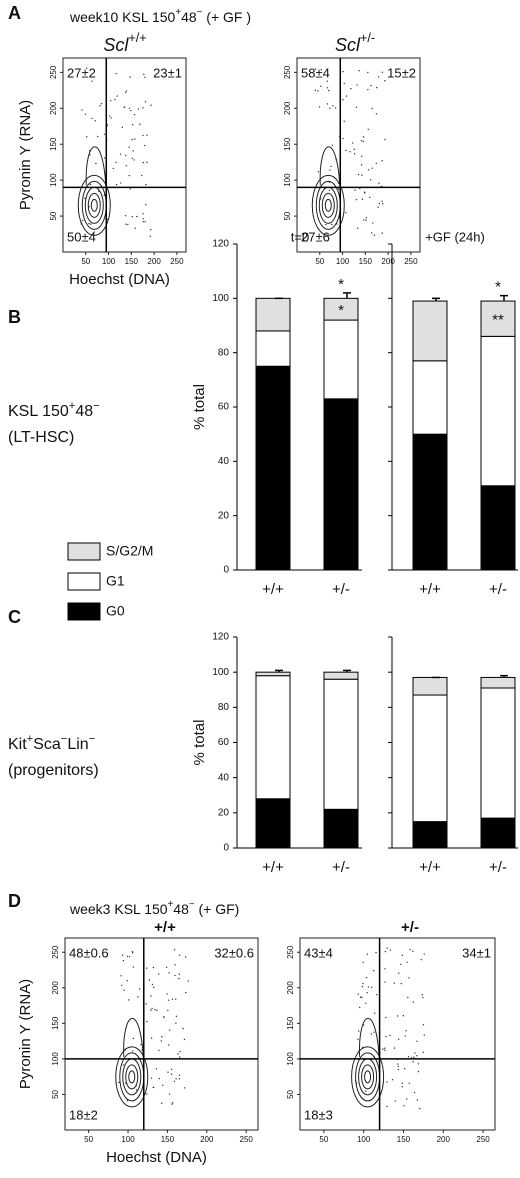 The height and width of the screenshot is (1178, 520). What do you see at coordinates (199, 407) in the screenshot?
I see `y-axis-label: % total` at bounding box center [199, 407].